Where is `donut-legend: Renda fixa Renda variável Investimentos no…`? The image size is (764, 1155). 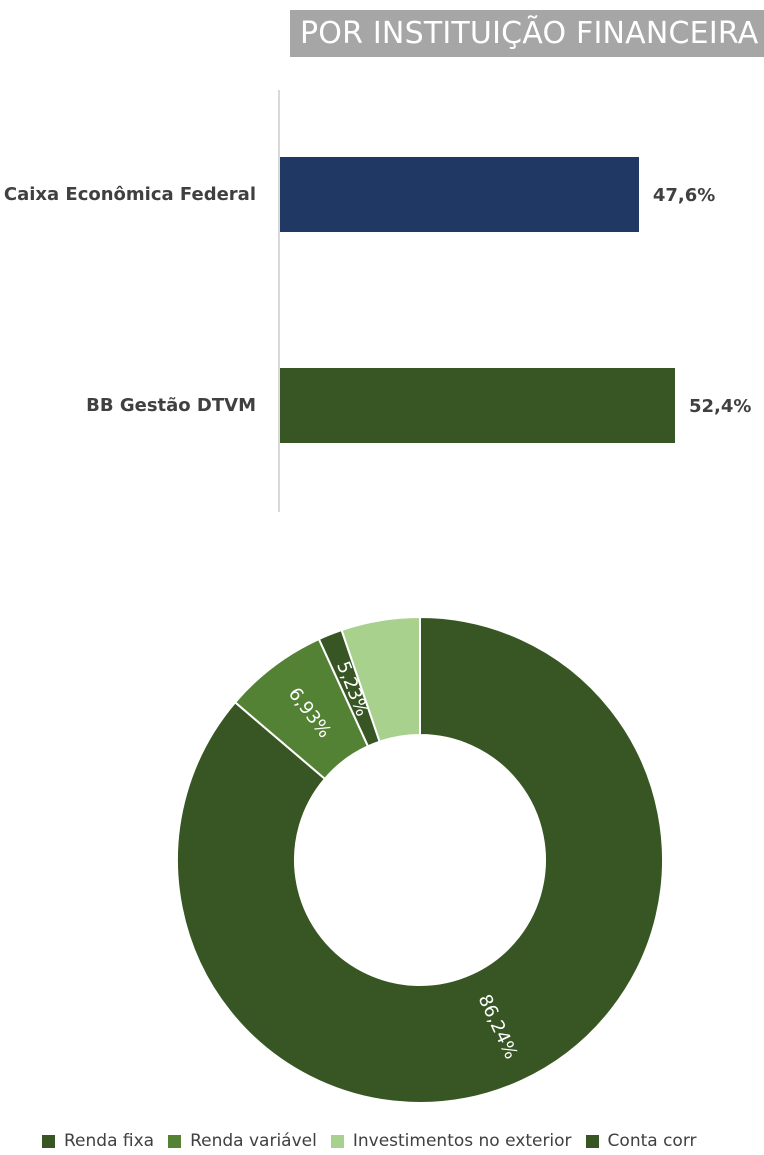
donut-legend: Renda fixa Renda variável Investimentos no… is located at coordinates (403, 1143).